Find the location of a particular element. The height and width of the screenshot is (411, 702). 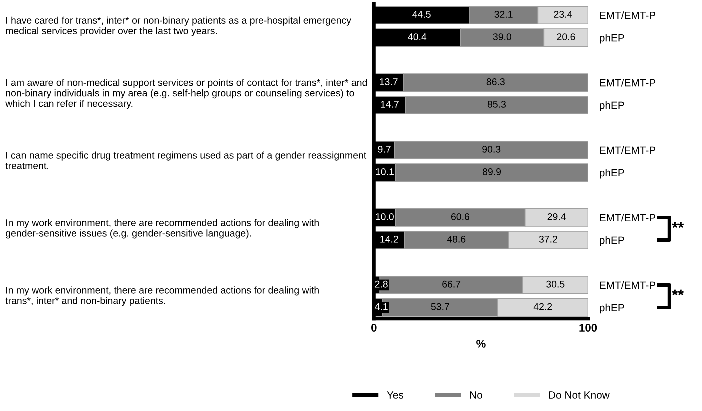

data-label: 10.0 is located at coordinates (385, 216).